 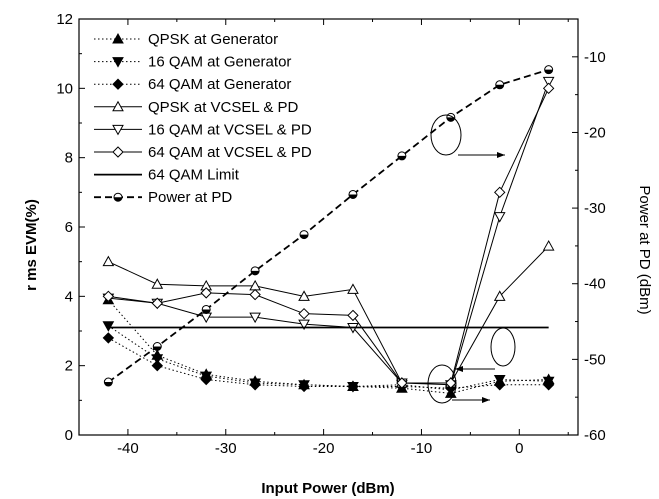 What do you see at coordinates (230, 129) in the screenshot?
I see `legend-label: 16 QAM at VCSEL & PD` at bounding box center [230, 129].